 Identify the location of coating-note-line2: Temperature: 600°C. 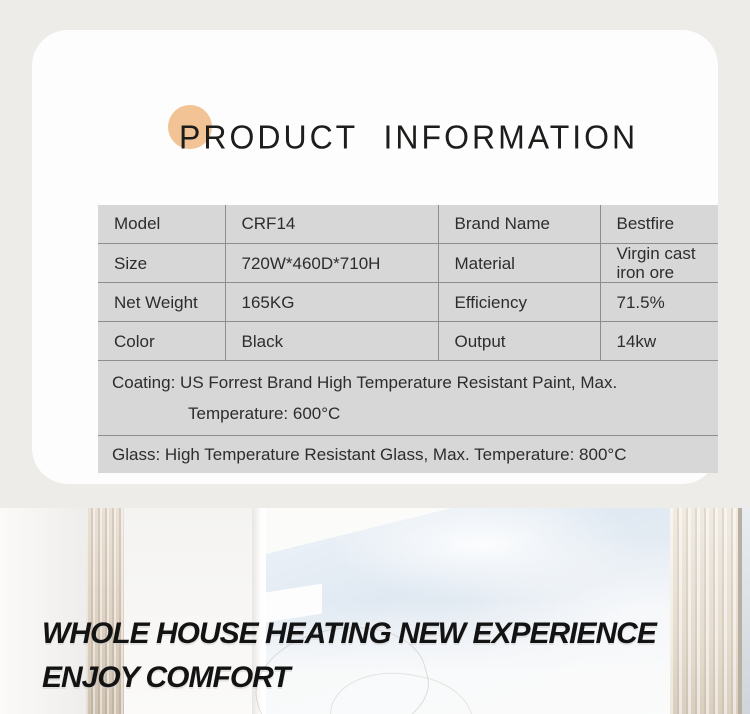
(264, 414).